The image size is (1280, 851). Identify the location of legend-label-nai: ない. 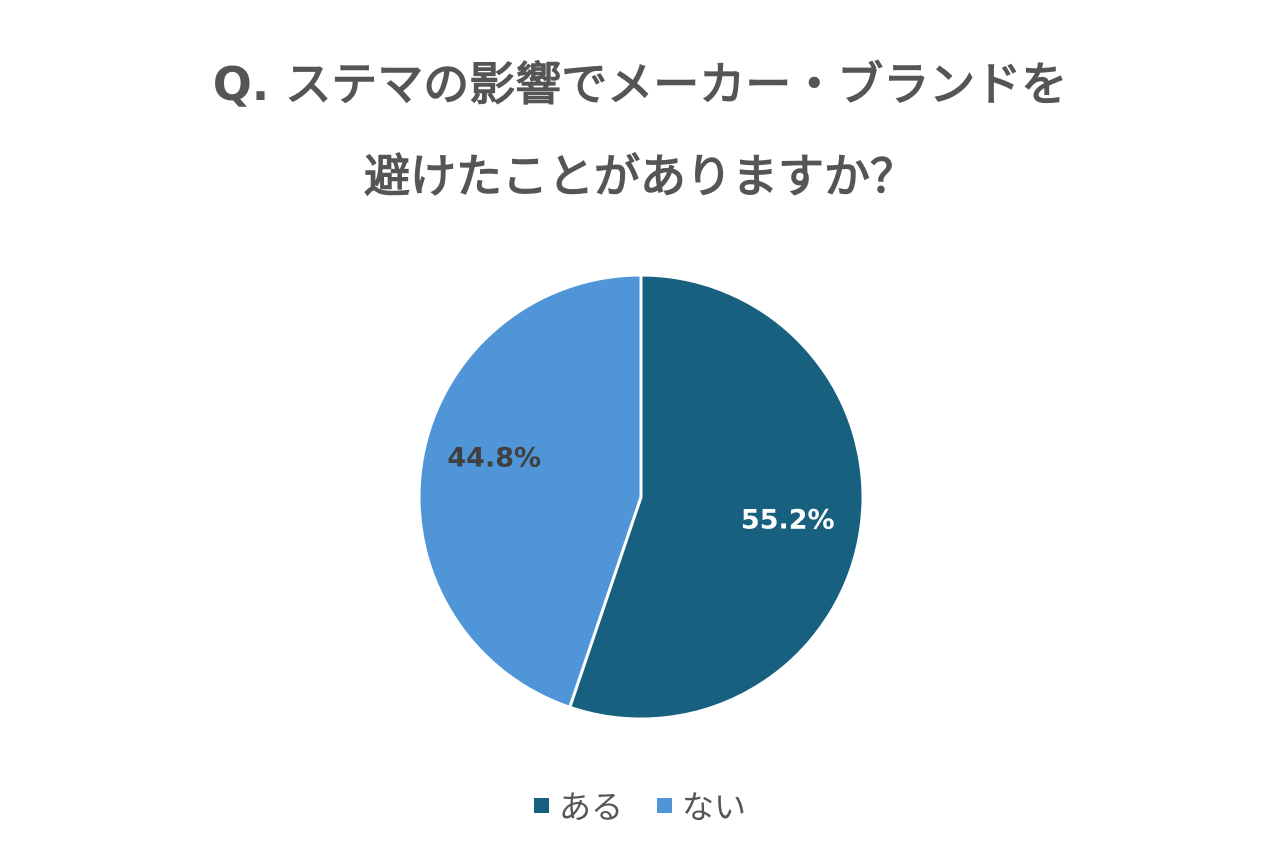
(714, 807).